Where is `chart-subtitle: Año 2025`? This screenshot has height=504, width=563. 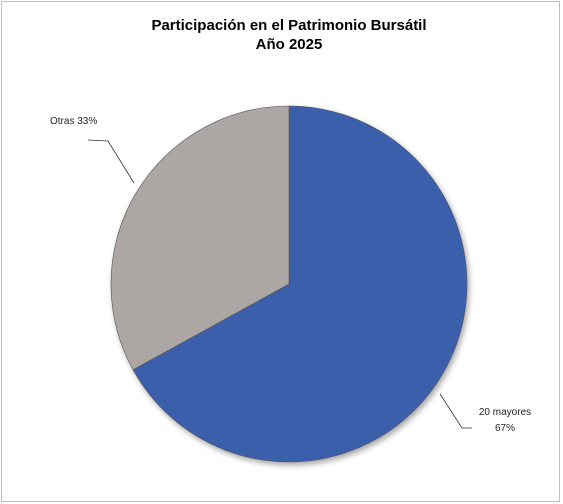 chart-subtitle: Año 2025 is located at coordinates (289, 44).